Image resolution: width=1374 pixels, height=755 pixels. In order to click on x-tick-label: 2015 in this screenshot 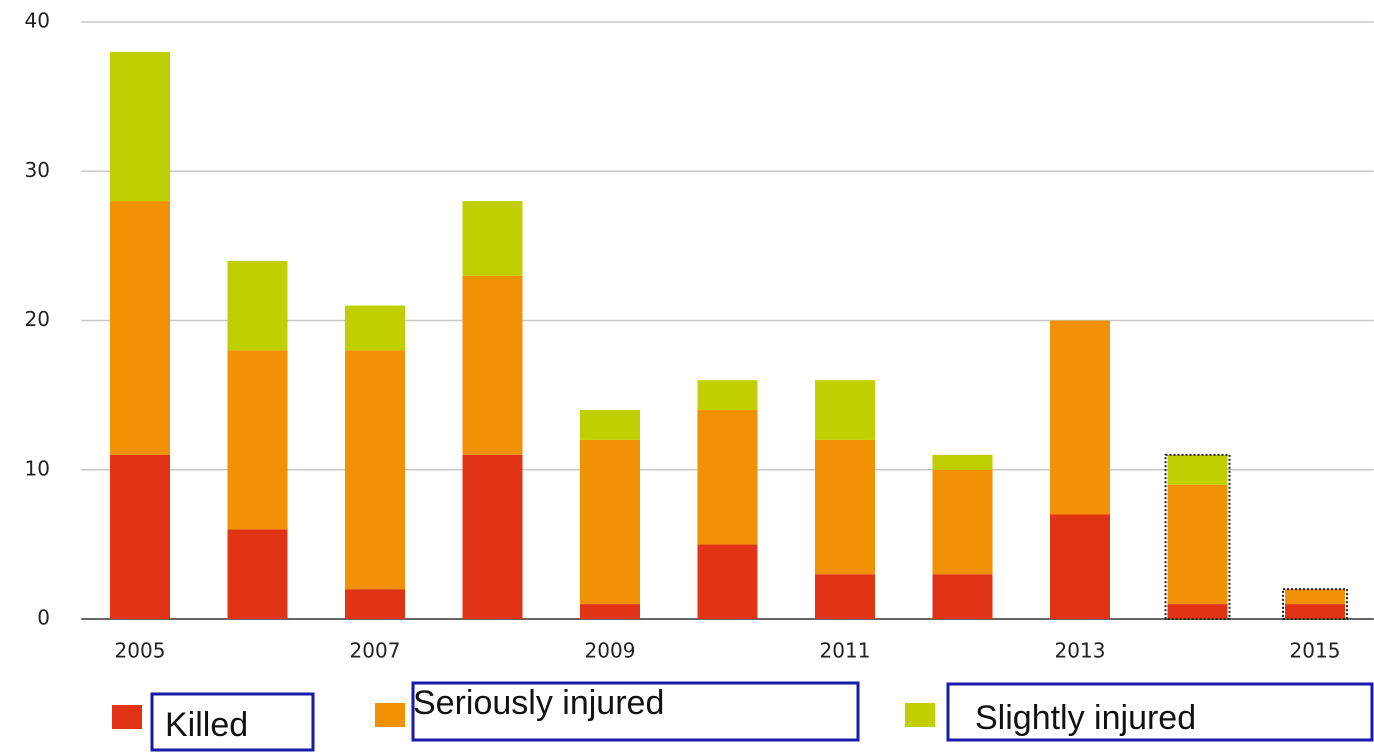, I will do `click(1315, 651)`.